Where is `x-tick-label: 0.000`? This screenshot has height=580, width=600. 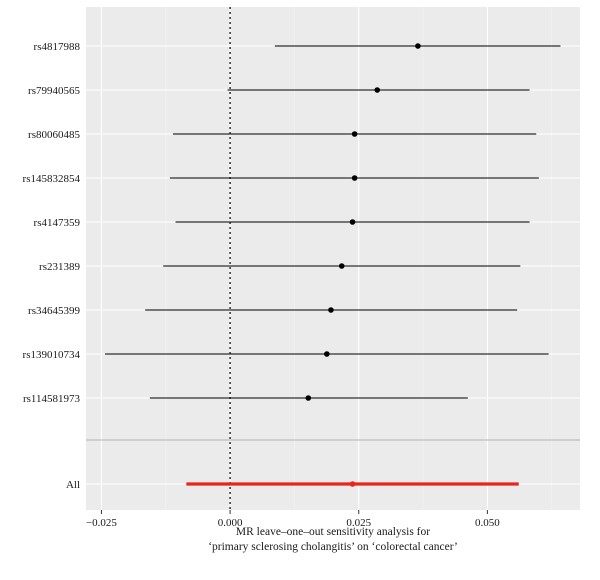 x-tick-label: 0.000 is located at coordinates (230, 523).